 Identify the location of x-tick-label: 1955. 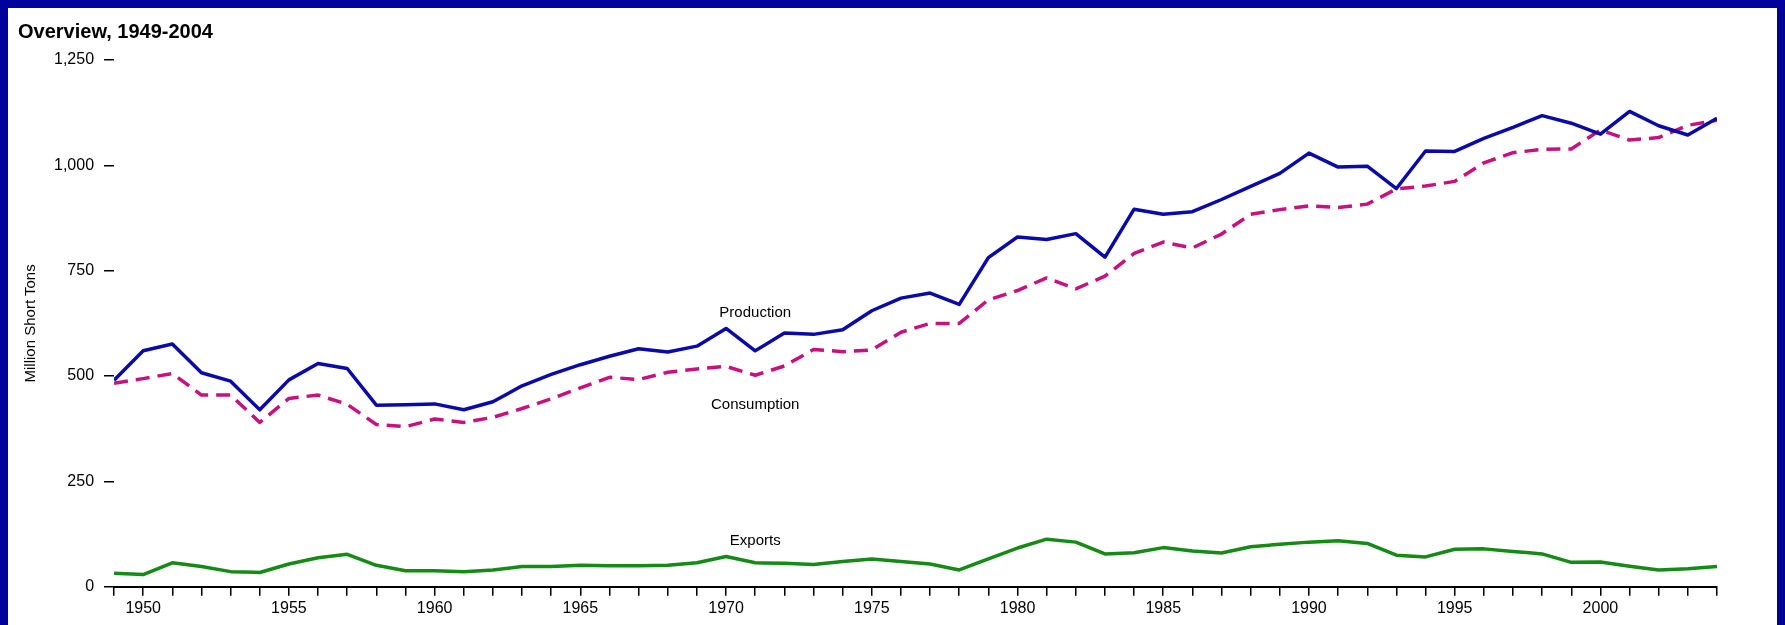
(289, 607).